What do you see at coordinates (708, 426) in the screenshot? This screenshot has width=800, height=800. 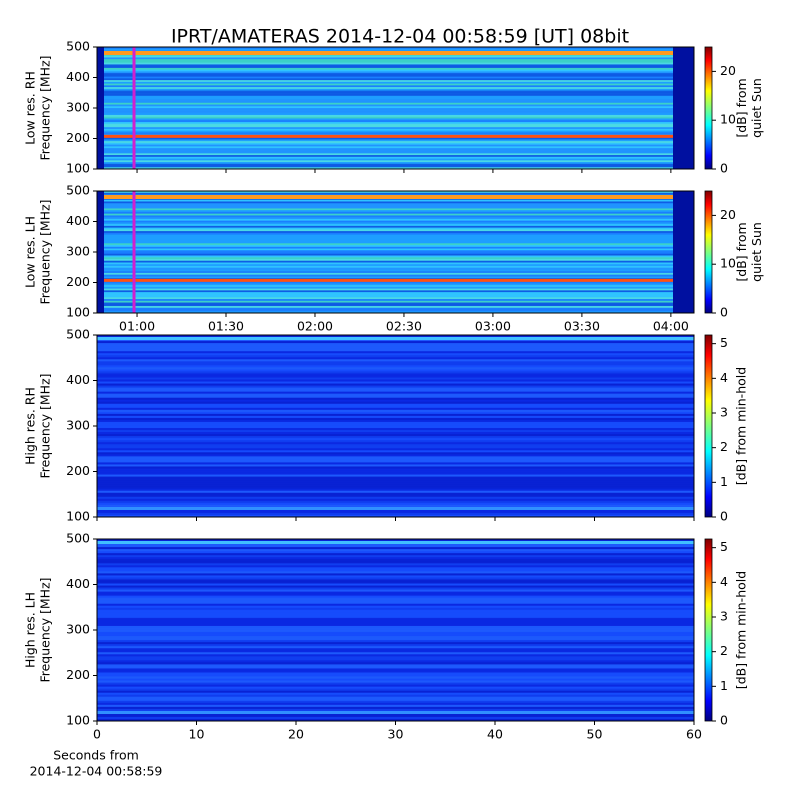 I see `colorbar` at bounding box center [708, 426].